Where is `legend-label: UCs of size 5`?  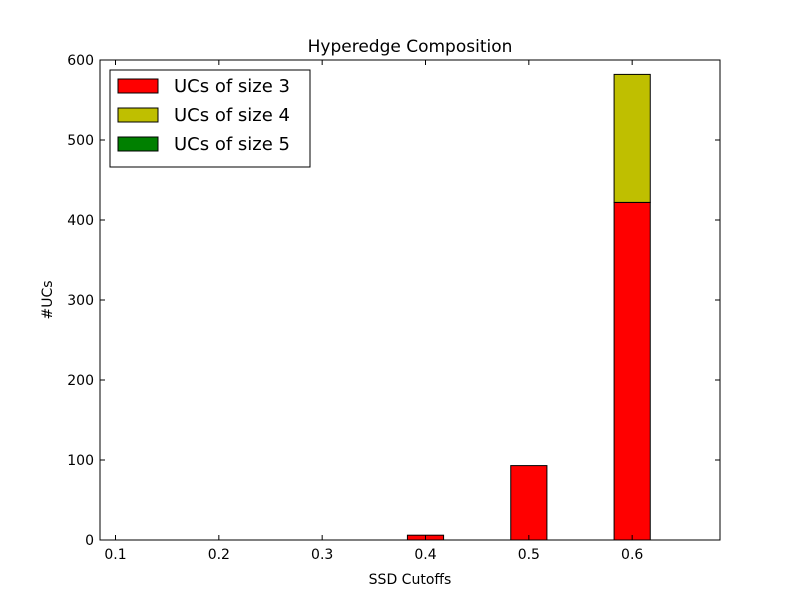 legend-label: UCs of size 5 is located at coordinates (232, 144).